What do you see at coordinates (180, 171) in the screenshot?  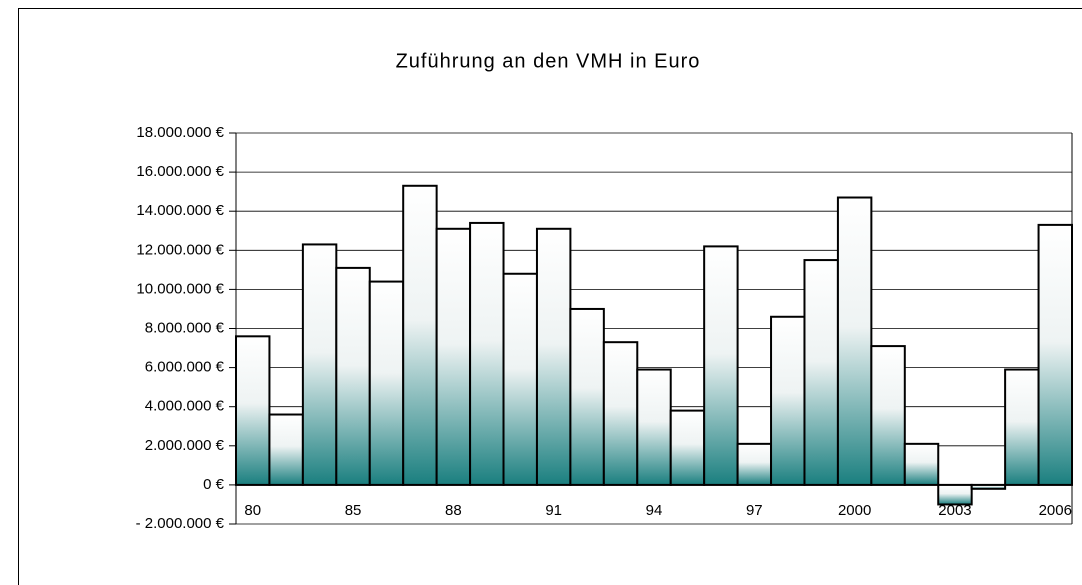 I see `y-tick-label: 16.000.000 €` at bounding box center [180, 171].